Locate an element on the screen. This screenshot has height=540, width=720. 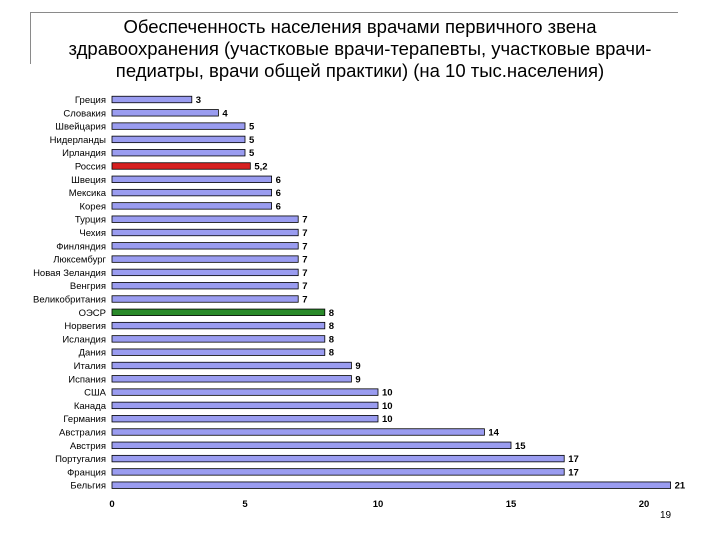
value-label: 5,2 is located at coordinates (260, 167).